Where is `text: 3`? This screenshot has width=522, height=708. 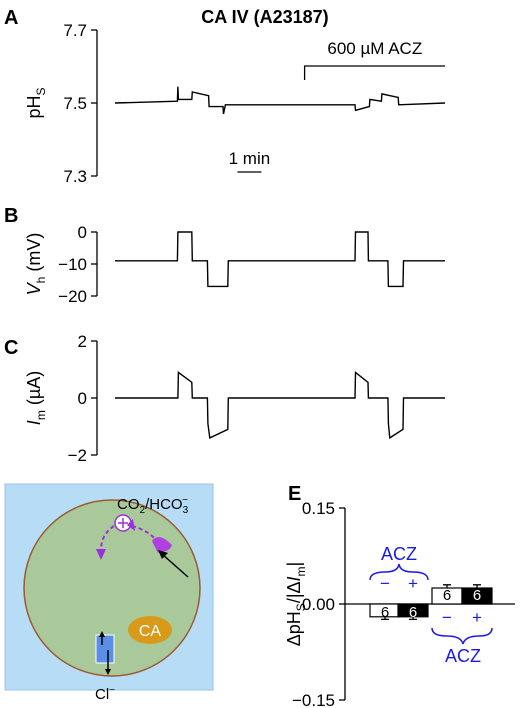
text: 3 is located at coordinates (186, 510).